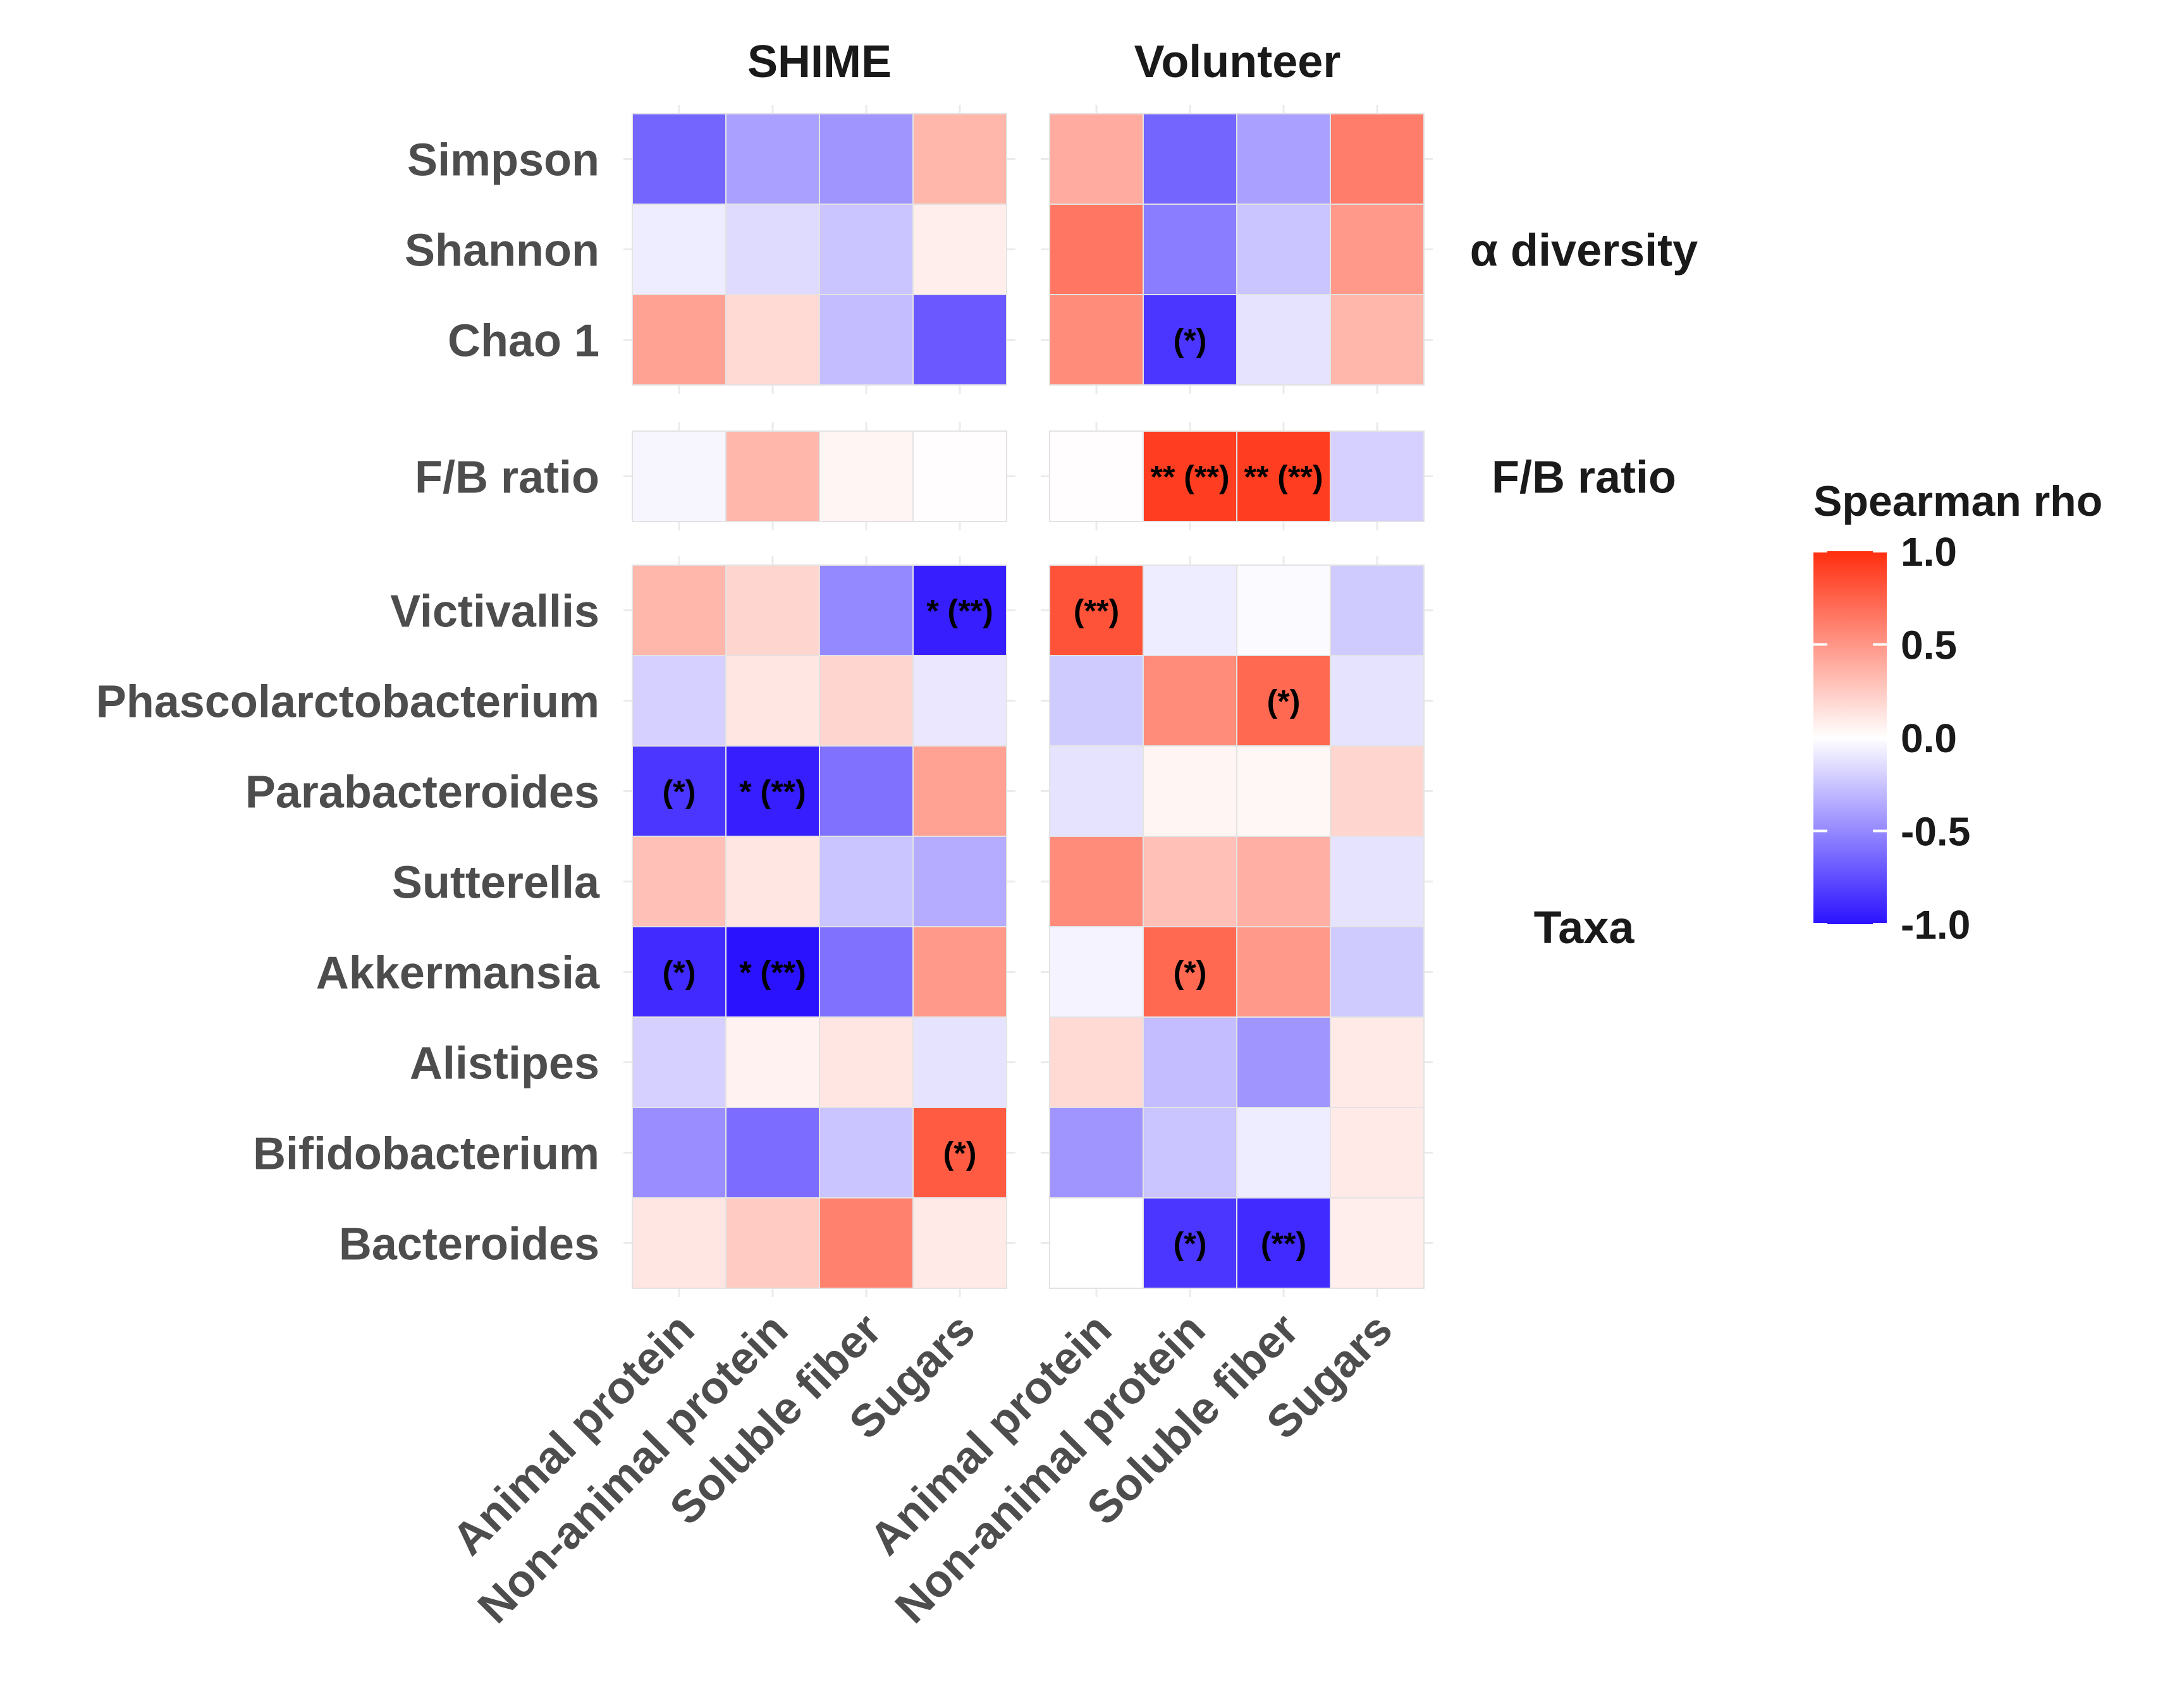  What do you see at coordinates (867, 1062) in the screenshot?
I see `heatmap-cell-shime-alistipes-soluble-fiber` at bounding box center [867, 1062].